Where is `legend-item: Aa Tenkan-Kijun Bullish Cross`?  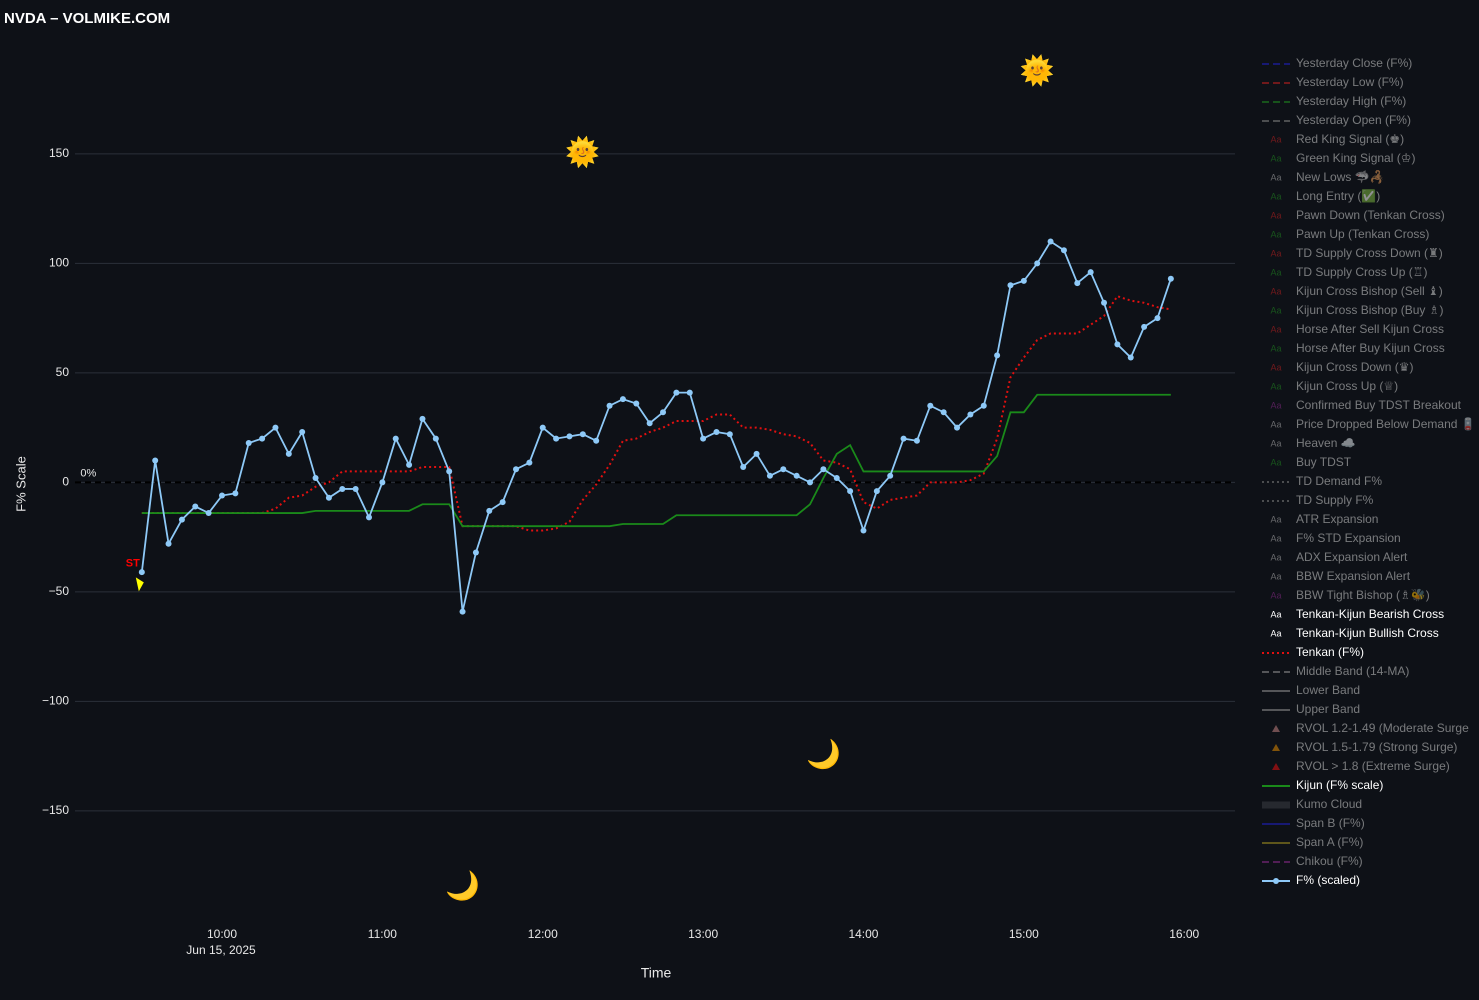 legend-item: Aa Tenkan-Kijun Bullish Cross is located at coordinates (1354, 633).